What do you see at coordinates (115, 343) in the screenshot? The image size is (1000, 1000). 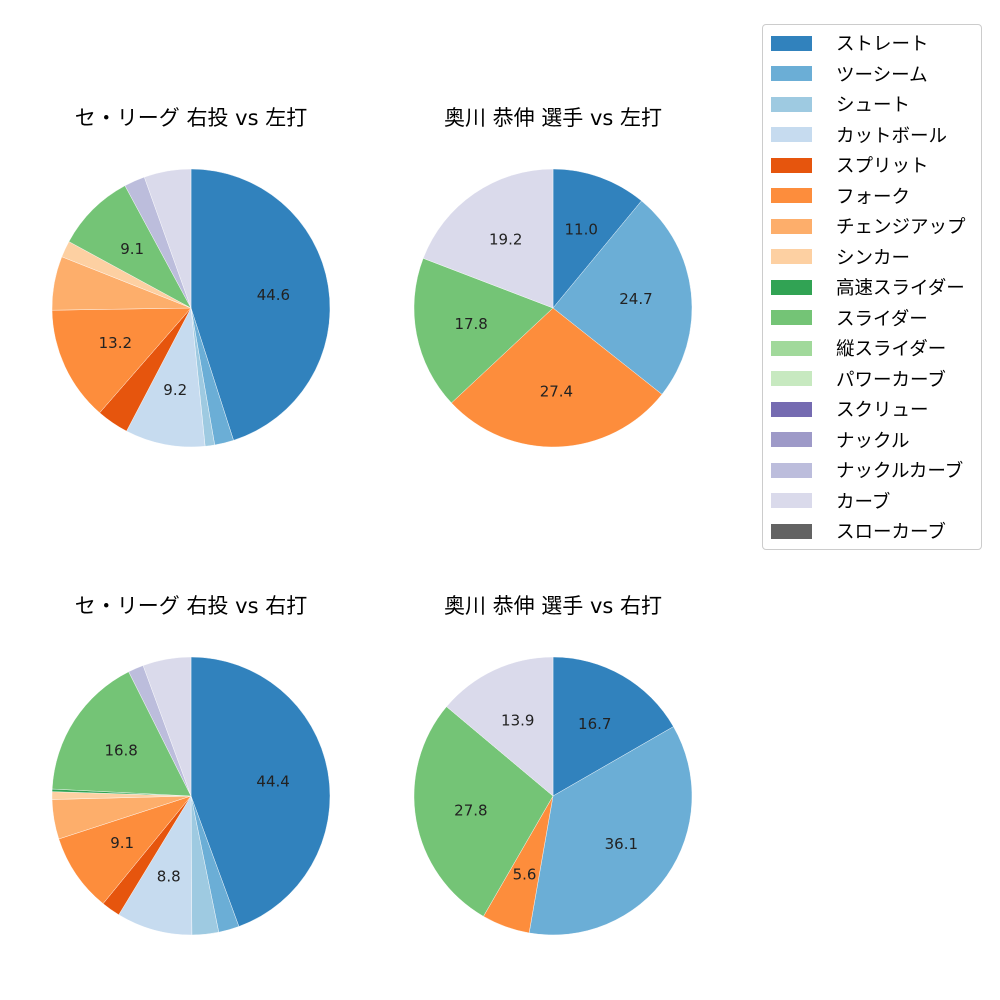 I see `slice-value-label: 13.2` at bounding box center [115, 343].